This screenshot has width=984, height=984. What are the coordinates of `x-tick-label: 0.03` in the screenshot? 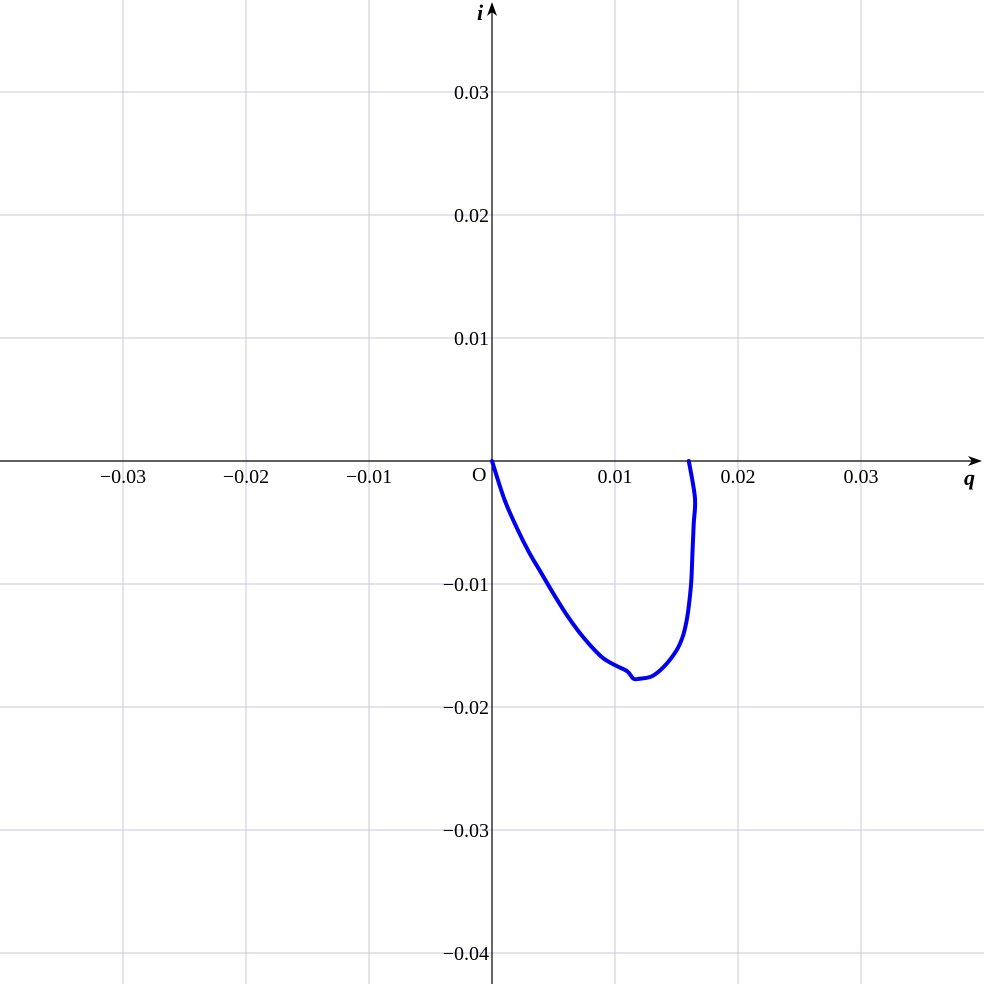 It's located at (861, 477).